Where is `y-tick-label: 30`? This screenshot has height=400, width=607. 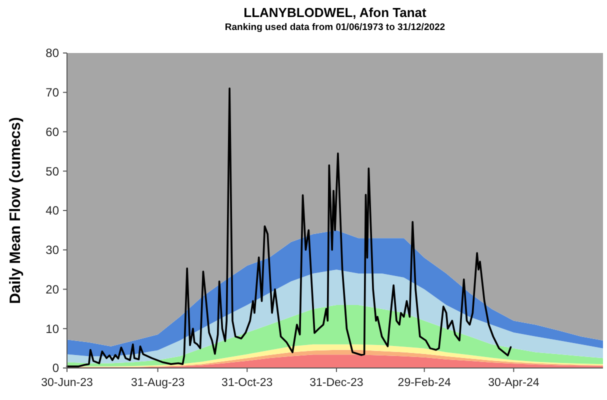 y-tick-label: 30 is located at coordinates (53, 250).